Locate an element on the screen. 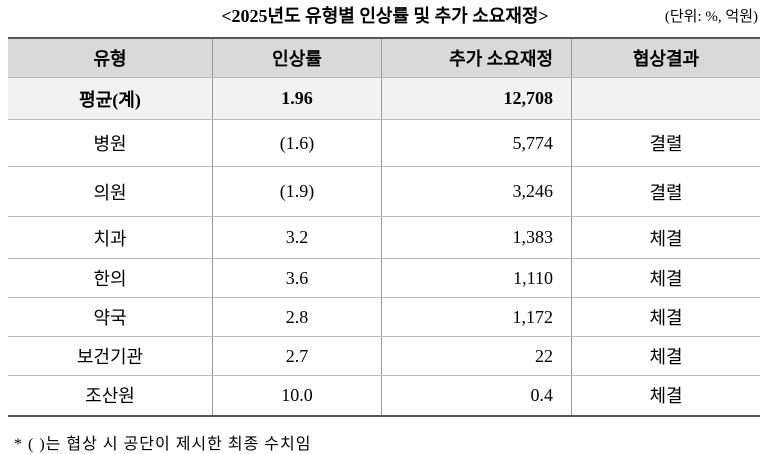 This screenshot has height=454, width=770. table-row: 한의 3.6 1,110 체결 is located at coordinates (384, 278).